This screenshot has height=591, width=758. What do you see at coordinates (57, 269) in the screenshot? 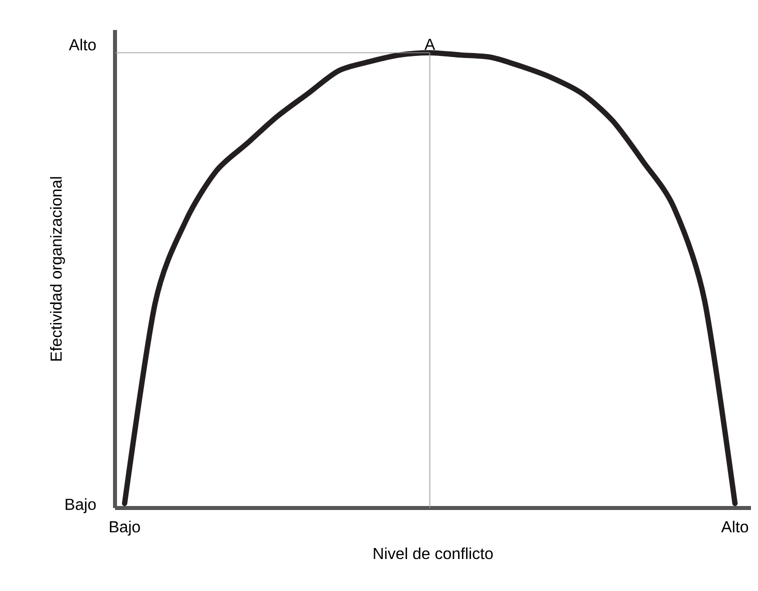
I see `y-axis-title: Efectividad organizacional` at bounding box center [57, 269].